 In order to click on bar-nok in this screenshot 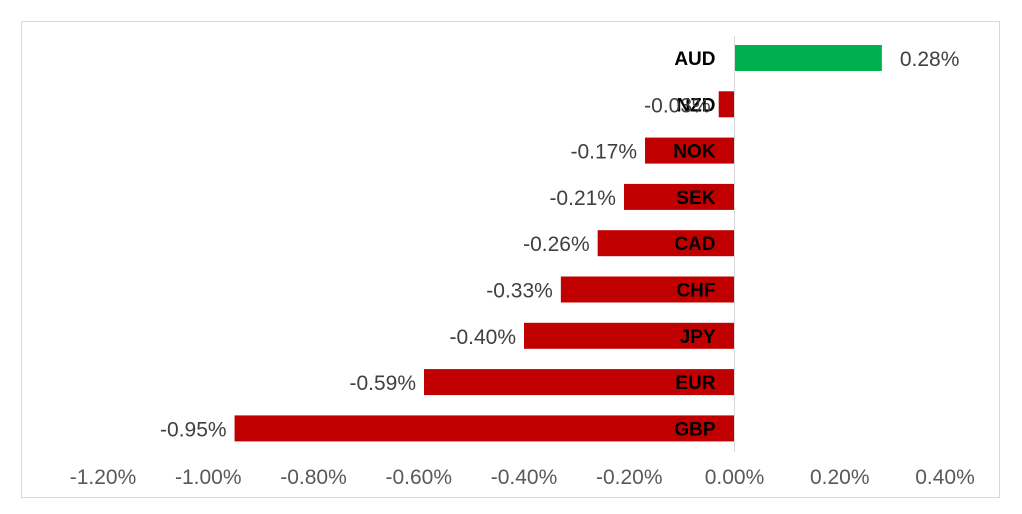, I will do `click(690, 150)`.